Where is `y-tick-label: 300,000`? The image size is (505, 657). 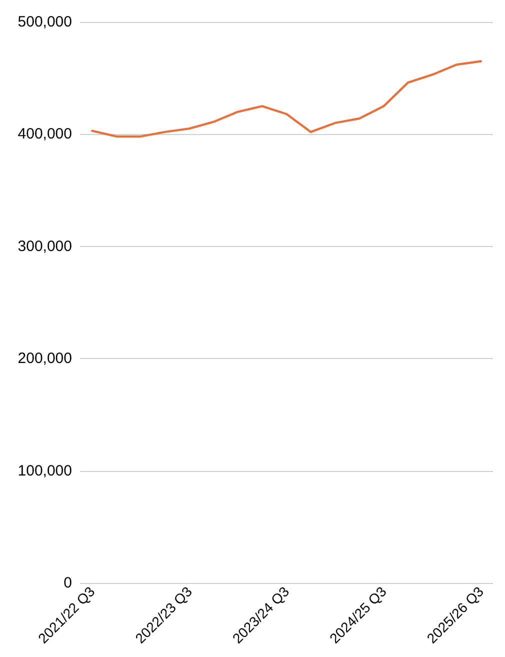
y-tick-label: 300,000 is located at coordinates (45, 246).